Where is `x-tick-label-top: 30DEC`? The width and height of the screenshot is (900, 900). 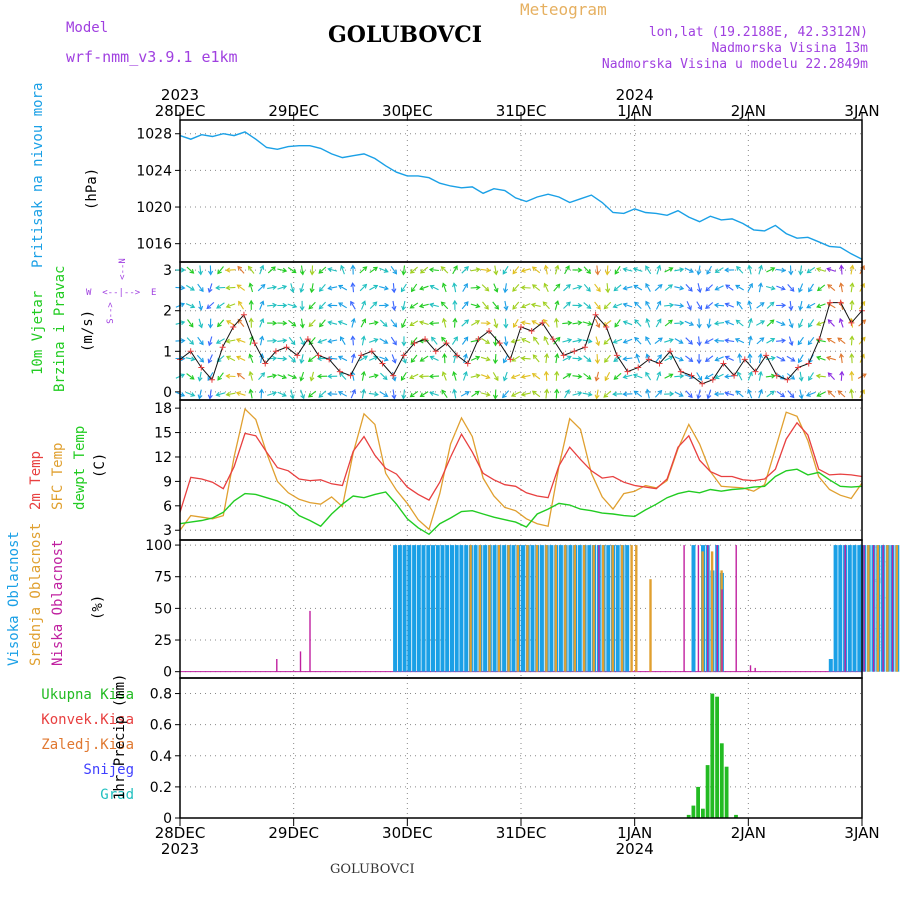
x-tick-label-top: 30DEC is located at coordinates (407, 111).